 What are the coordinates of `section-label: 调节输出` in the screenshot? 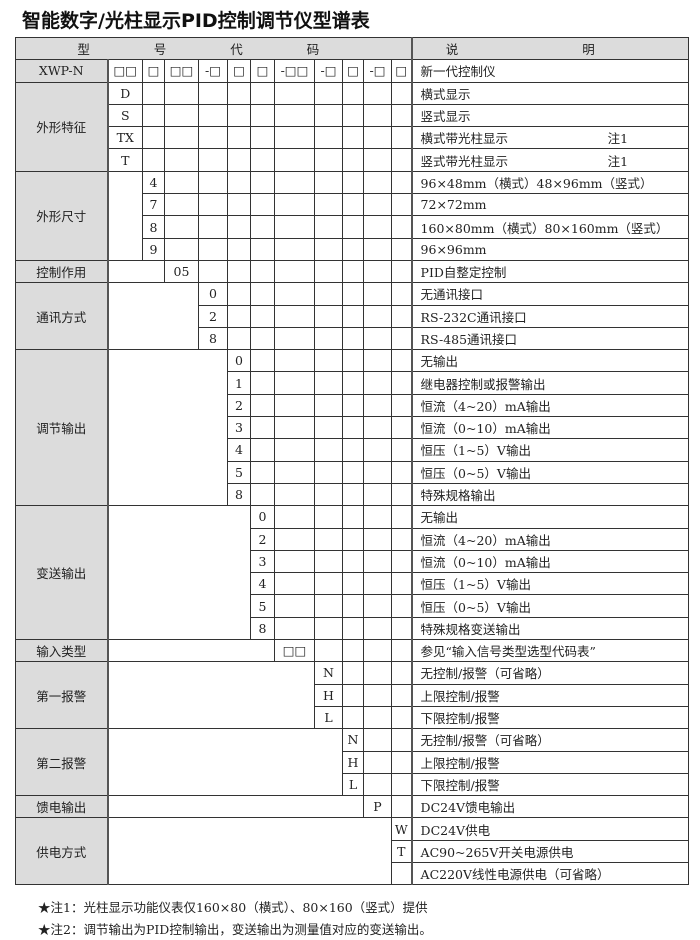 It's located at (62, 428).